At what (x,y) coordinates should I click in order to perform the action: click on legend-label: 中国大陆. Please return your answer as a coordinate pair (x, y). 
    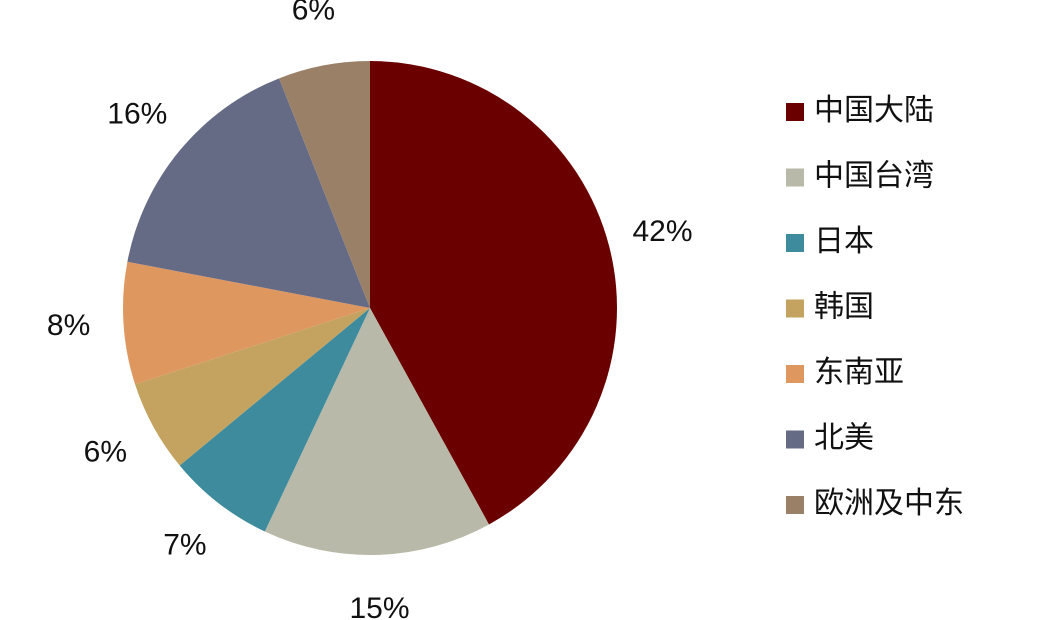
    Looking at the image, I should click on (874, 110).